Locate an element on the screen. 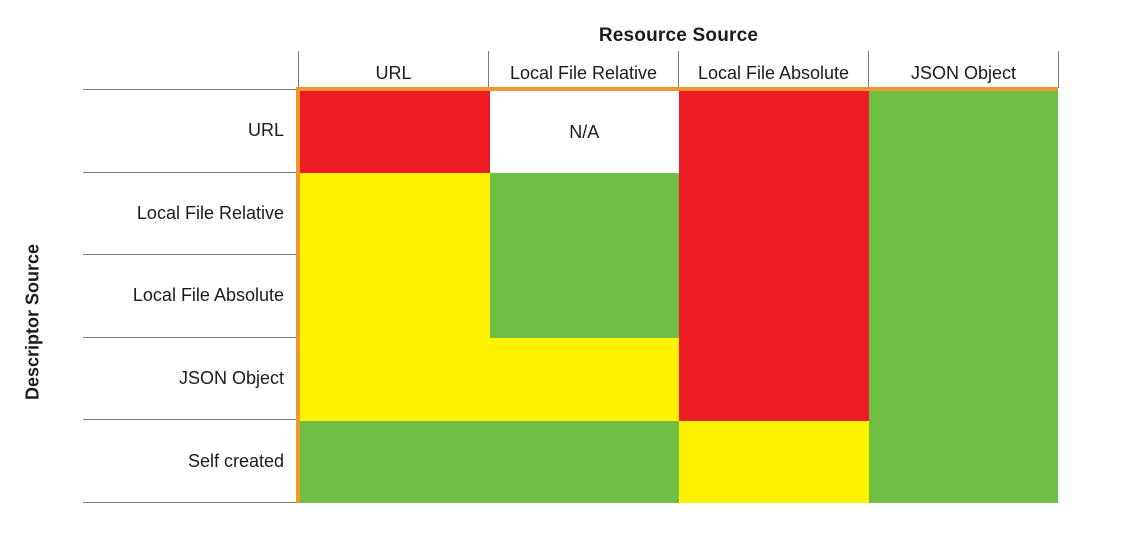 Image resolution: width=1121 pixels, height=553 pixels. matrix-cell-url-x-local-file-relative: N/A is located at coordinates (584, 132).